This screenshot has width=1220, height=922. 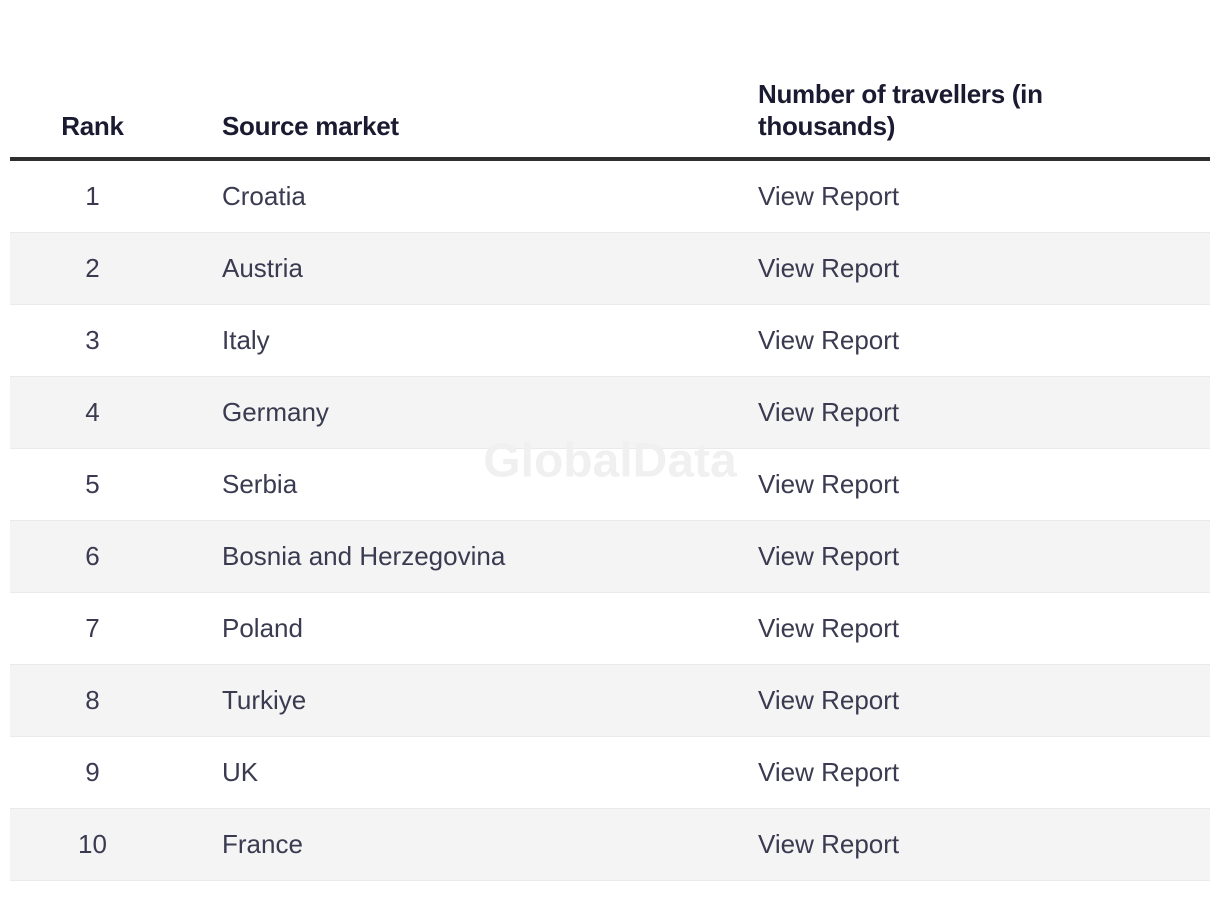 I want to click on source-market-cell: France, so click(x=262, y=844).